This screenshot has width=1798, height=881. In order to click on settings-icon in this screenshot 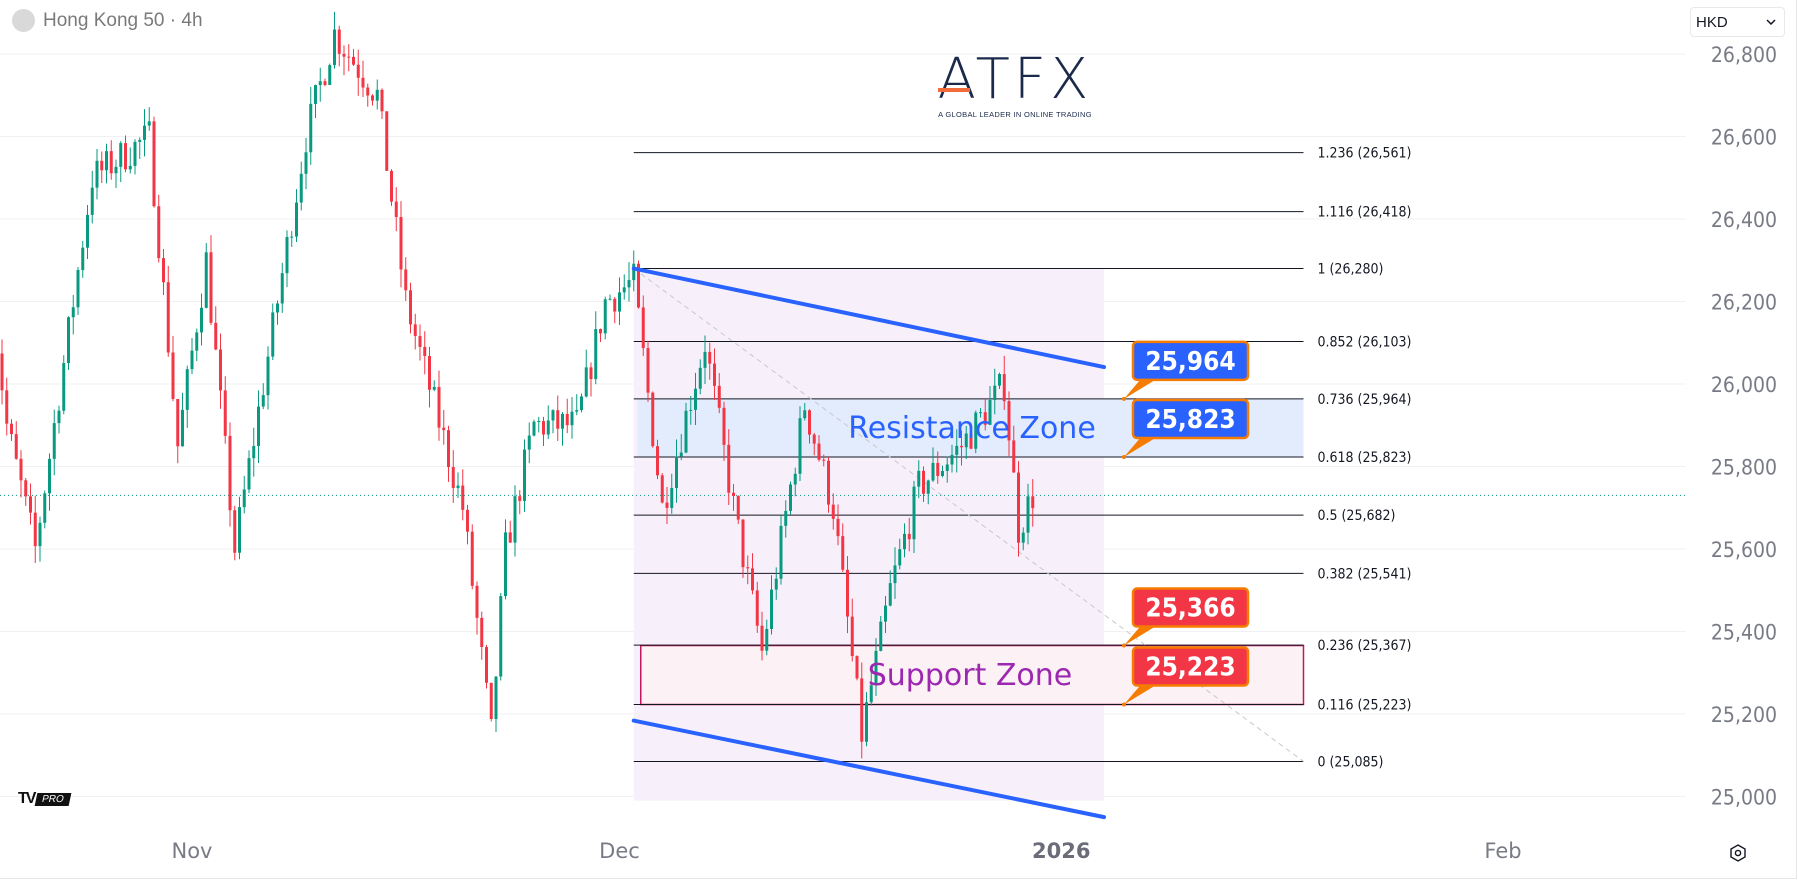, I will do `click(1738, 853)`.